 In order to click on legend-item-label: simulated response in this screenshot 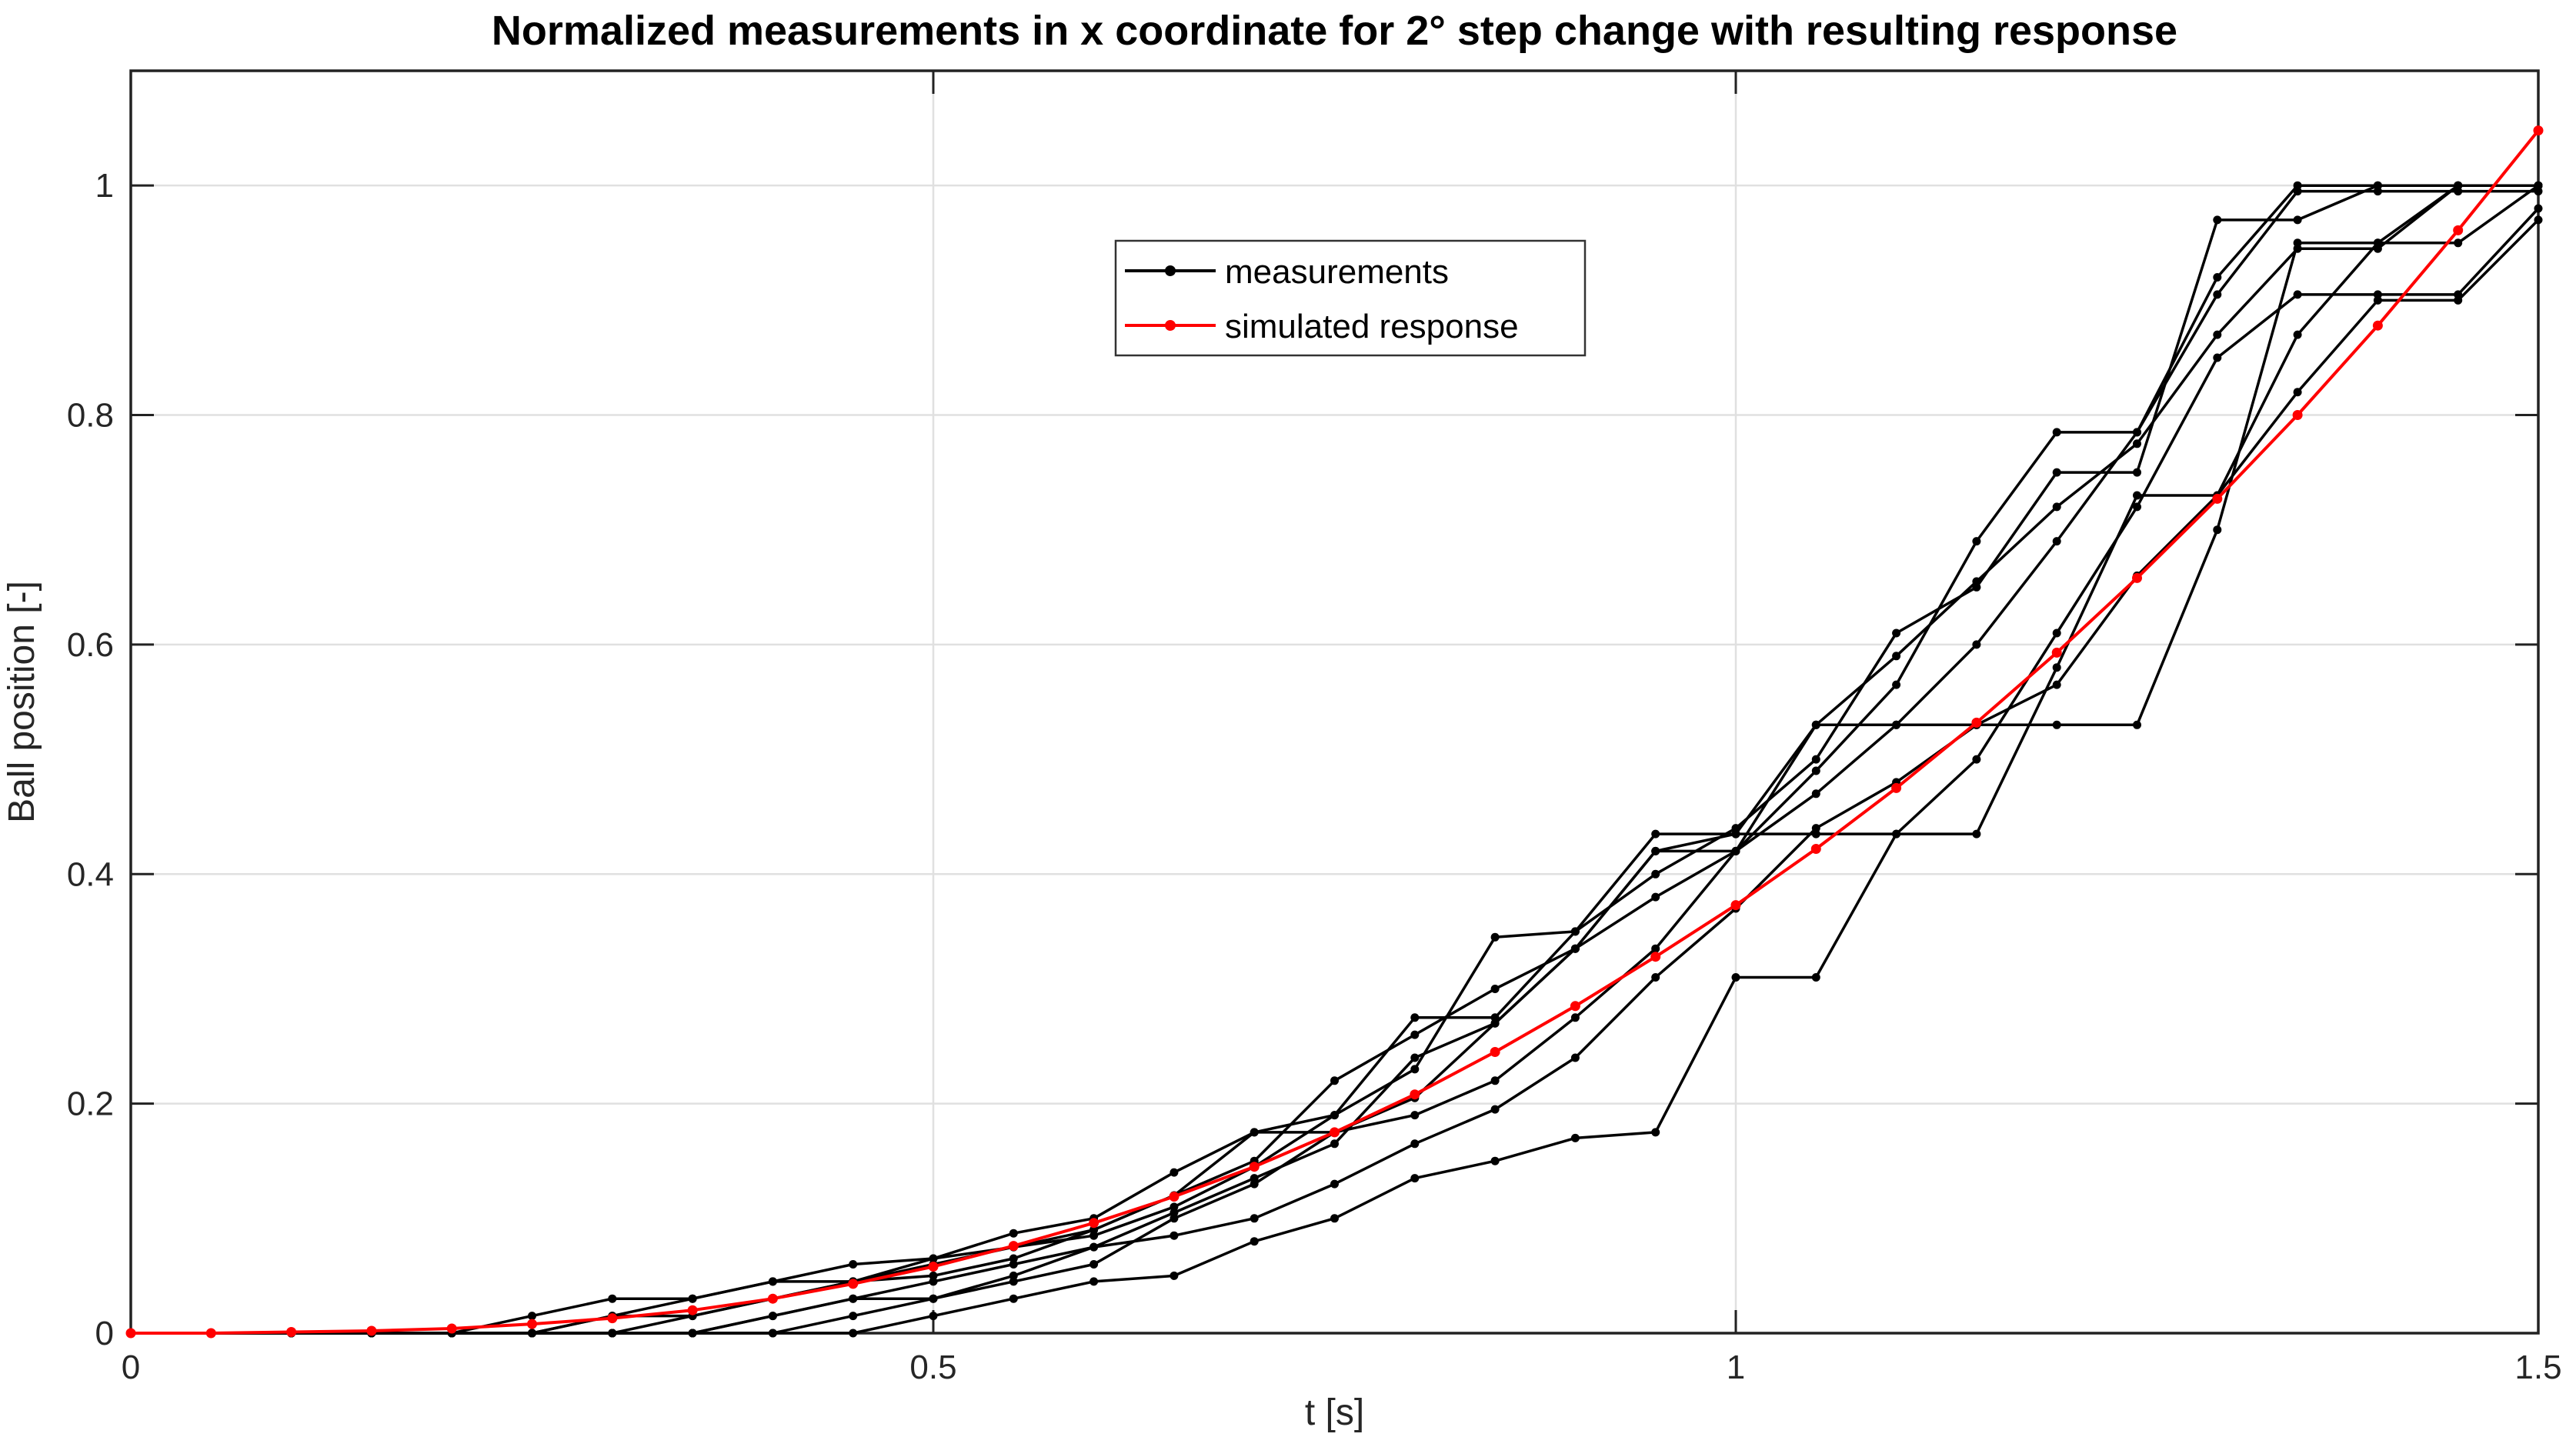, I will do `click(1372, 326)`.